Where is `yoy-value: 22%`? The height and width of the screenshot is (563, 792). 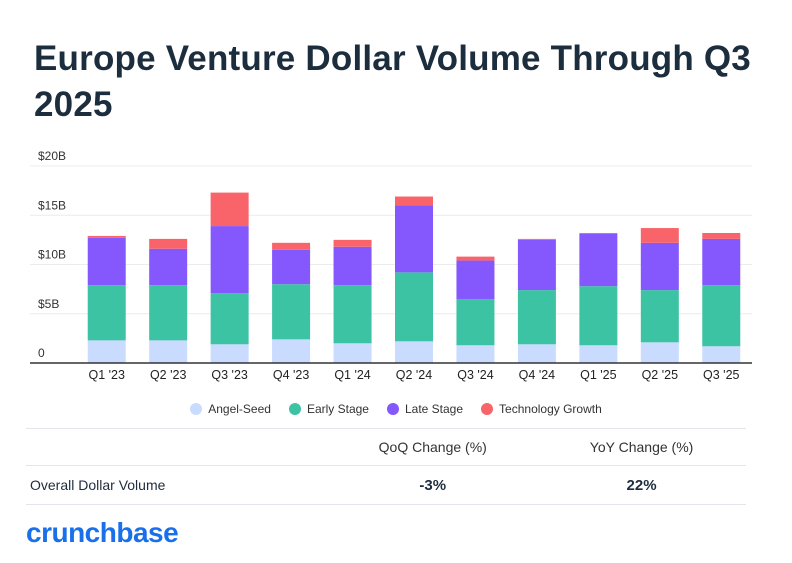 yoy-value: 22% is located at coordinates (641, 485).